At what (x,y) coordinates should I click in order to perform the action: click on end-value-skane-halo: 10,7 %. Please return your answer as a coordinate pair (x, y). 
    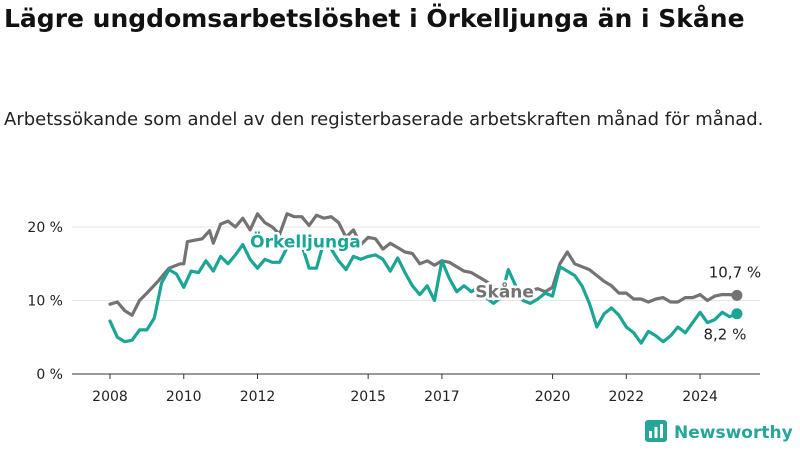
    Looking at the image, I should click on (735, 272).